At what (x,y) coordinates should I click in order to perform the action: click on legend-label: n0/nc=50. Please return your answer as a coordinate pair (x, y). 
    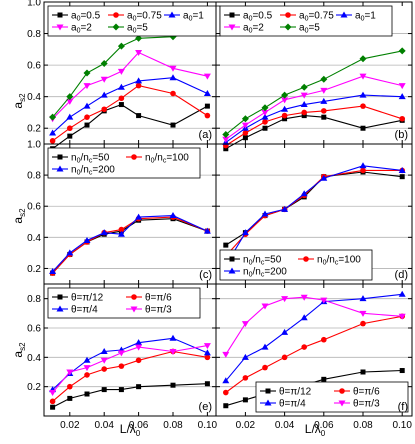
    Looking at the image, I should click on (262, 261).